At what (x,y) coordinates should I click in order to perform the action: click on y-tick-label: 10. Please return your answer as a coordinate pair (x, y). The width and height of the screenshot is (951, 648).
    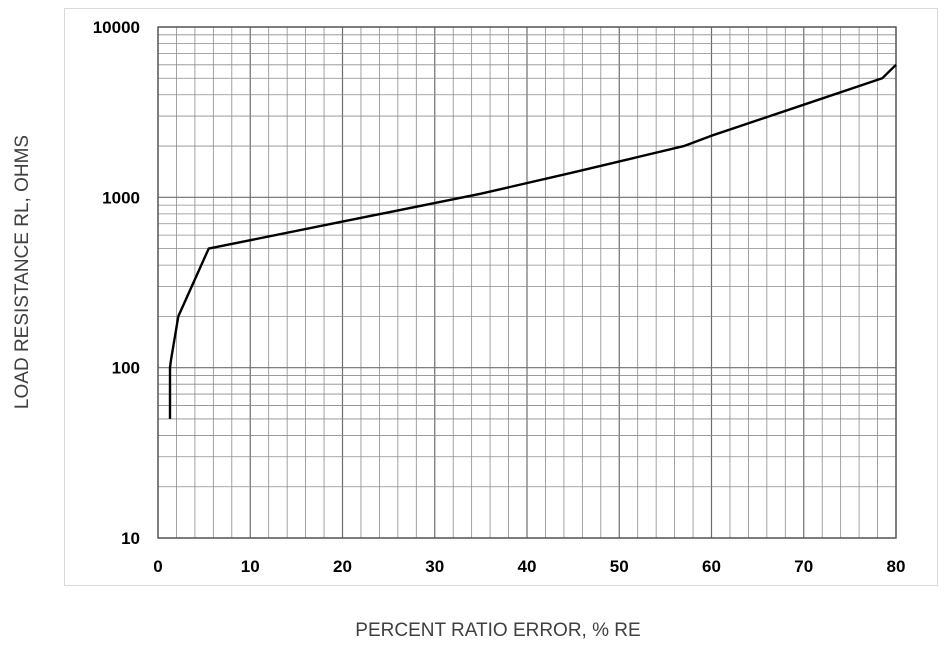
    Looking at the image, I should click on (130, 538).